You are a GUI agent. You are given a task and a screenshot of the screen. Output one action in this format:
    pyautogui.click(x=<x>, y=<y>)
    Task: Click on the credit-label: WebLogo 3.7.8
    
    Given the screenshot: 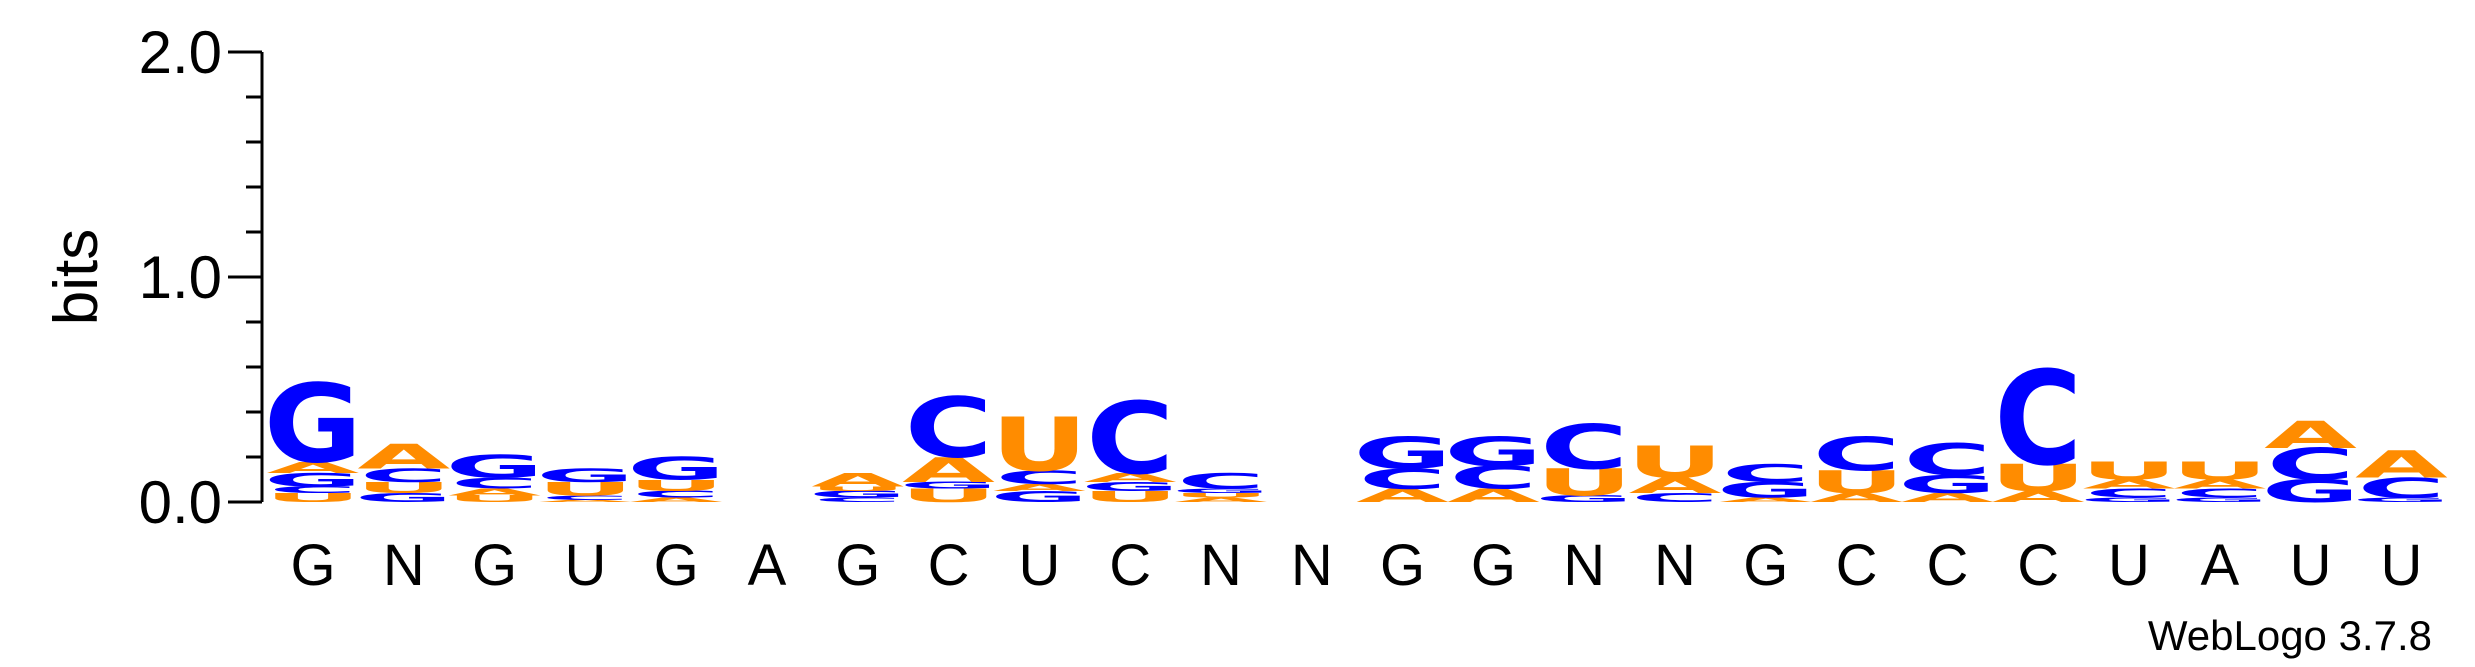 What is the action you would take?
    pyautogui.click(x=2290, y=635)
    